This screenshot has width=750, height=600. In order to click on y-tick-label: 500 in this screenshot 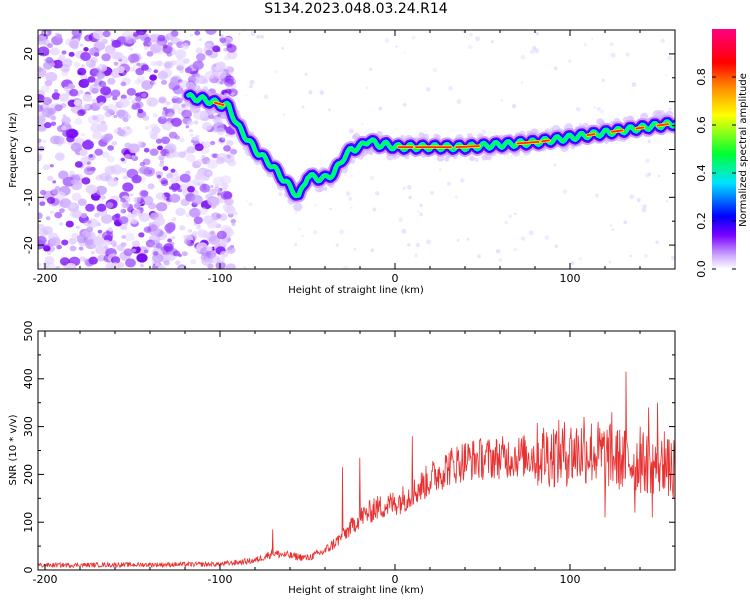, I will do `click(28, 331)`.